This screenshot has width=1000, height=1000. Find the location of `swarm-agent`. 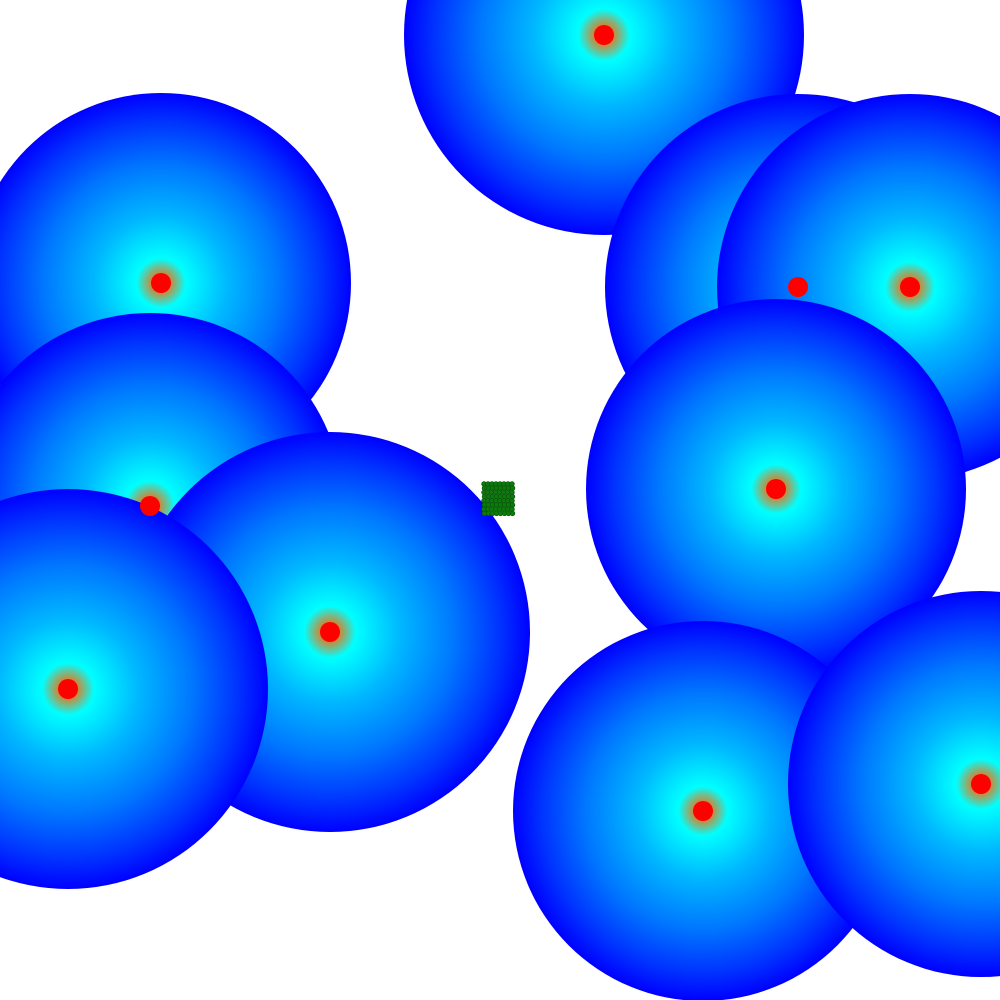

swarm-agent is located at coordinates (512, 513).